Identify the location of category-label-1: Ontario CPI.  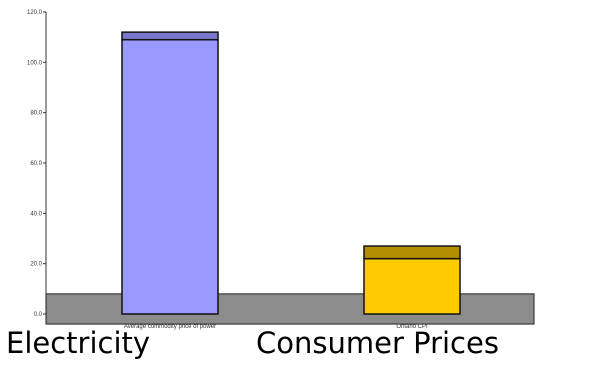
(412, 327).